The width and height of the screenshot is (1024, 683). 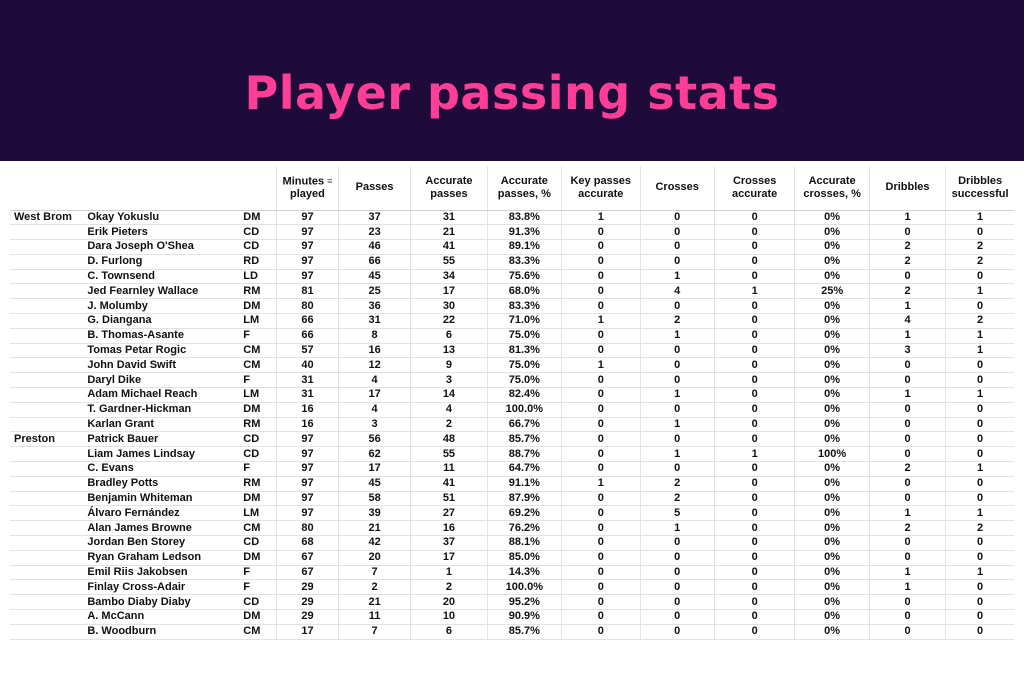 What do you see at coordinates (512, 528) in the screenshot?
I see `table-row: Alan James Browne CM 80 21 16 76.2% 0 1 0 0% 2 2` at bounding box center [512, 528].